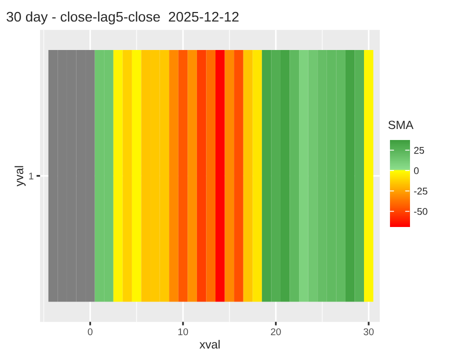 The image size is (450, 360). I want to click on color-bar-label: 0, so click(416, 170).